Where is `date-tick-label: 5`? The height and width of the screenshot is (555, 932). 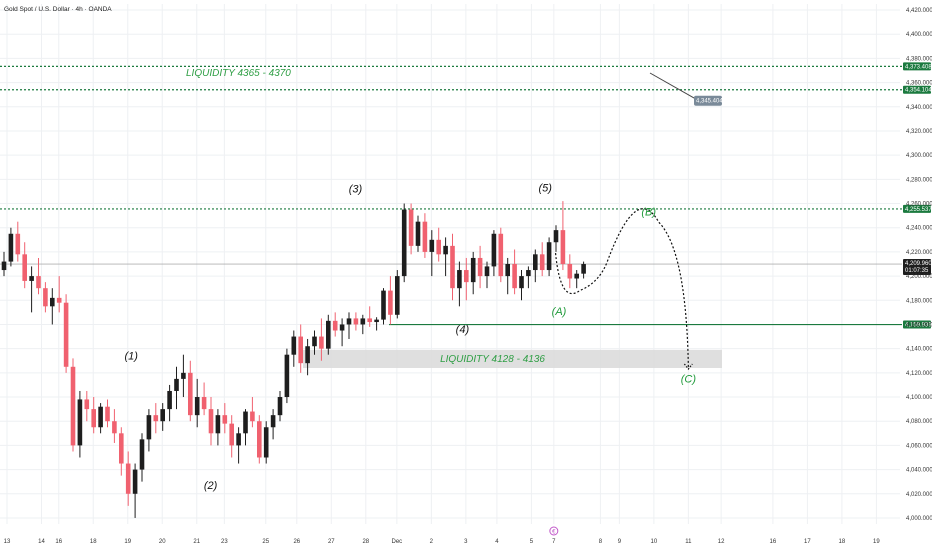
date-tick-label: 5 is located at coordinates (532, 542).